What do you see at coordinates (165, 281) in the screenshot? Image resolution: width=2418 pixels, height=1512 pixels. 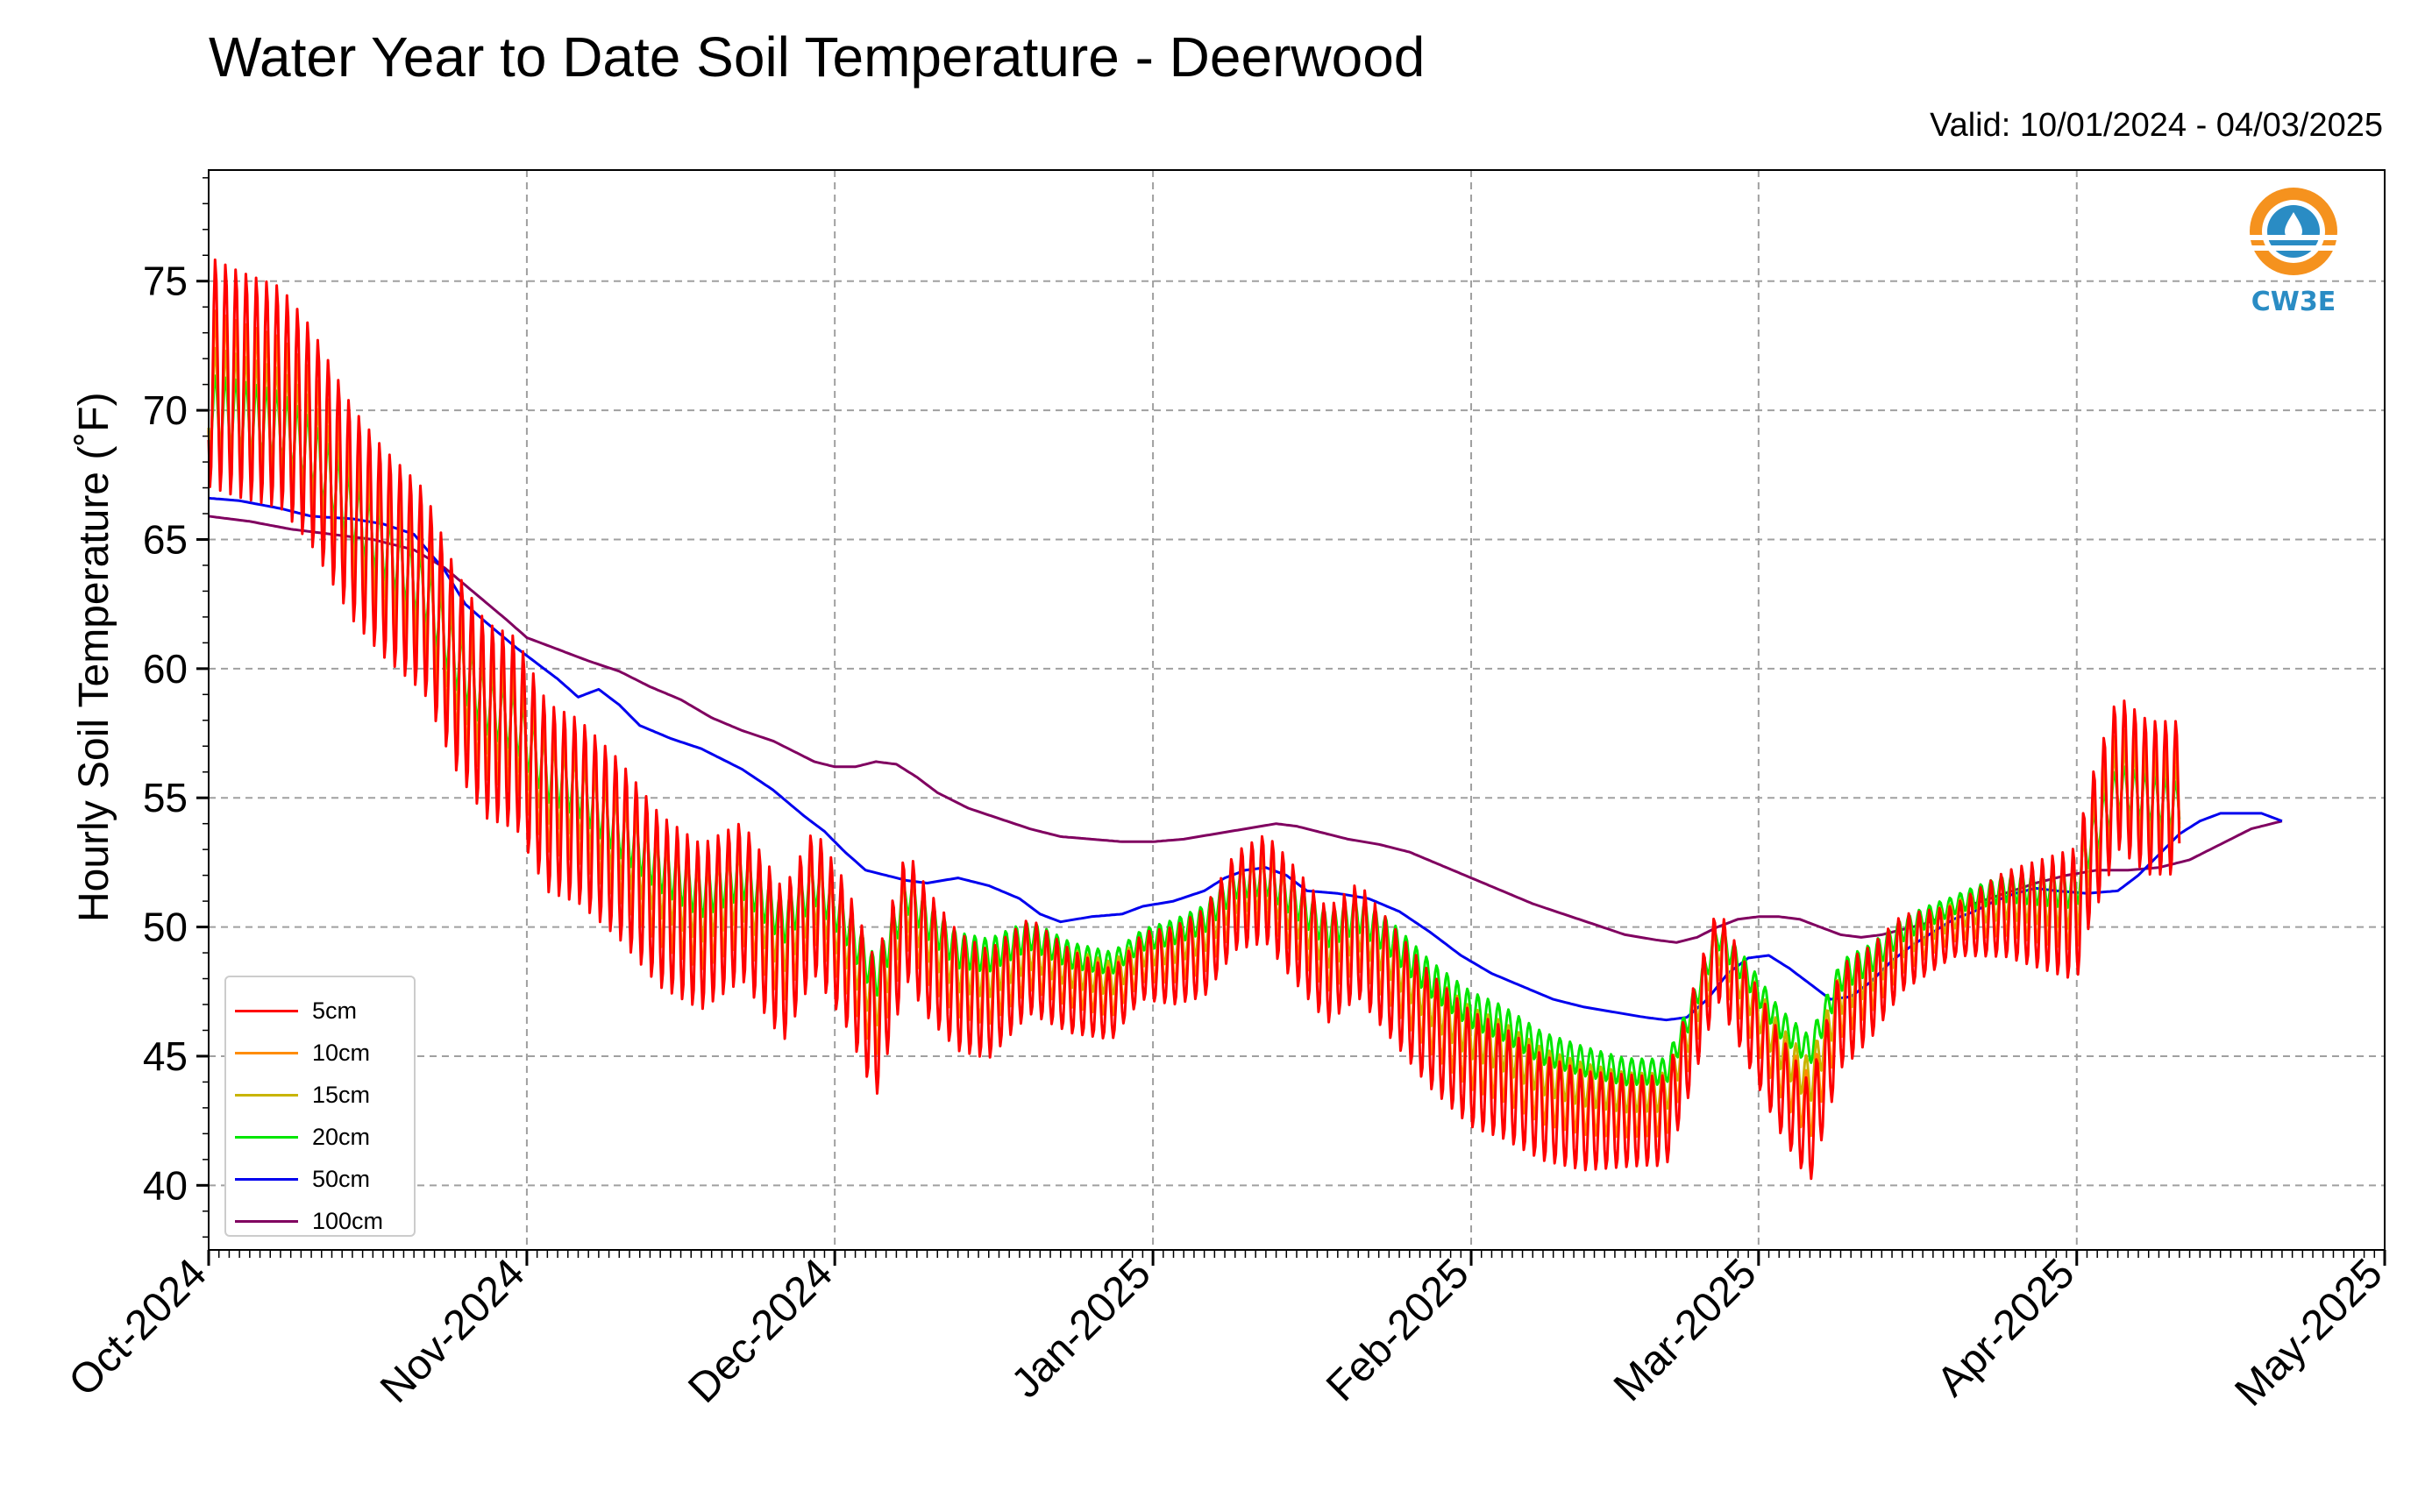 I see `y-tick-label: 75` at bounding box center [165, 281].